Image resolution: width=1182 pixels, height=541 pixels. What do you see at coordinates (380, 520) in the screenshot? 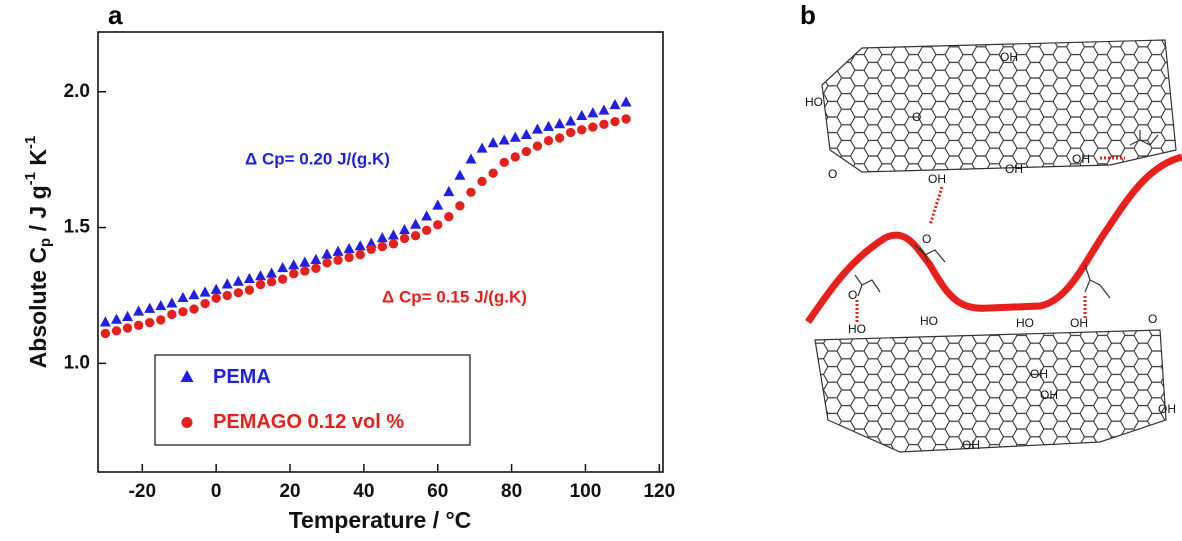
I see `x-axis-label: Temperature / °C` at bounding box center [380, 520].